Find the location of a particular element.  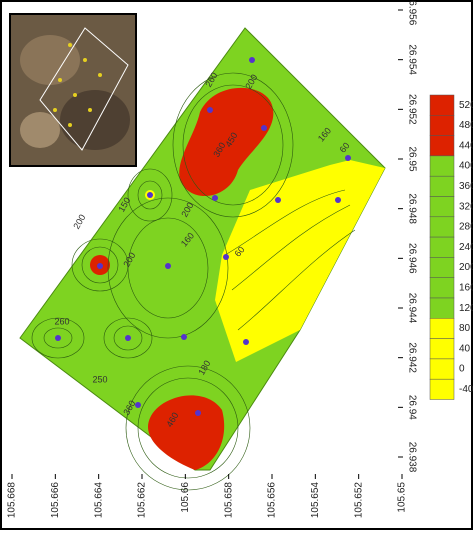

x-tick-label: 105.654 is located at coordinates (315, 500).